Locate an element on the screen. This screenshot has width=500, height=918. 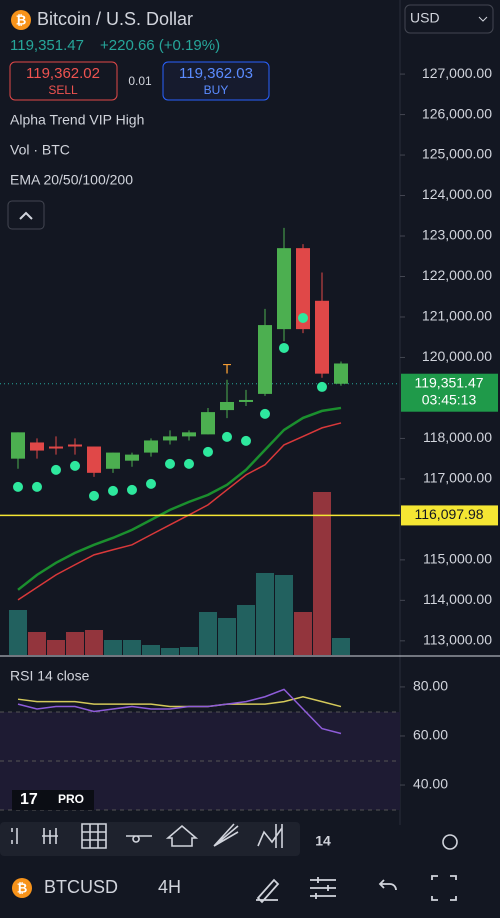
indicators-icon is located at coordinates (50, 836).